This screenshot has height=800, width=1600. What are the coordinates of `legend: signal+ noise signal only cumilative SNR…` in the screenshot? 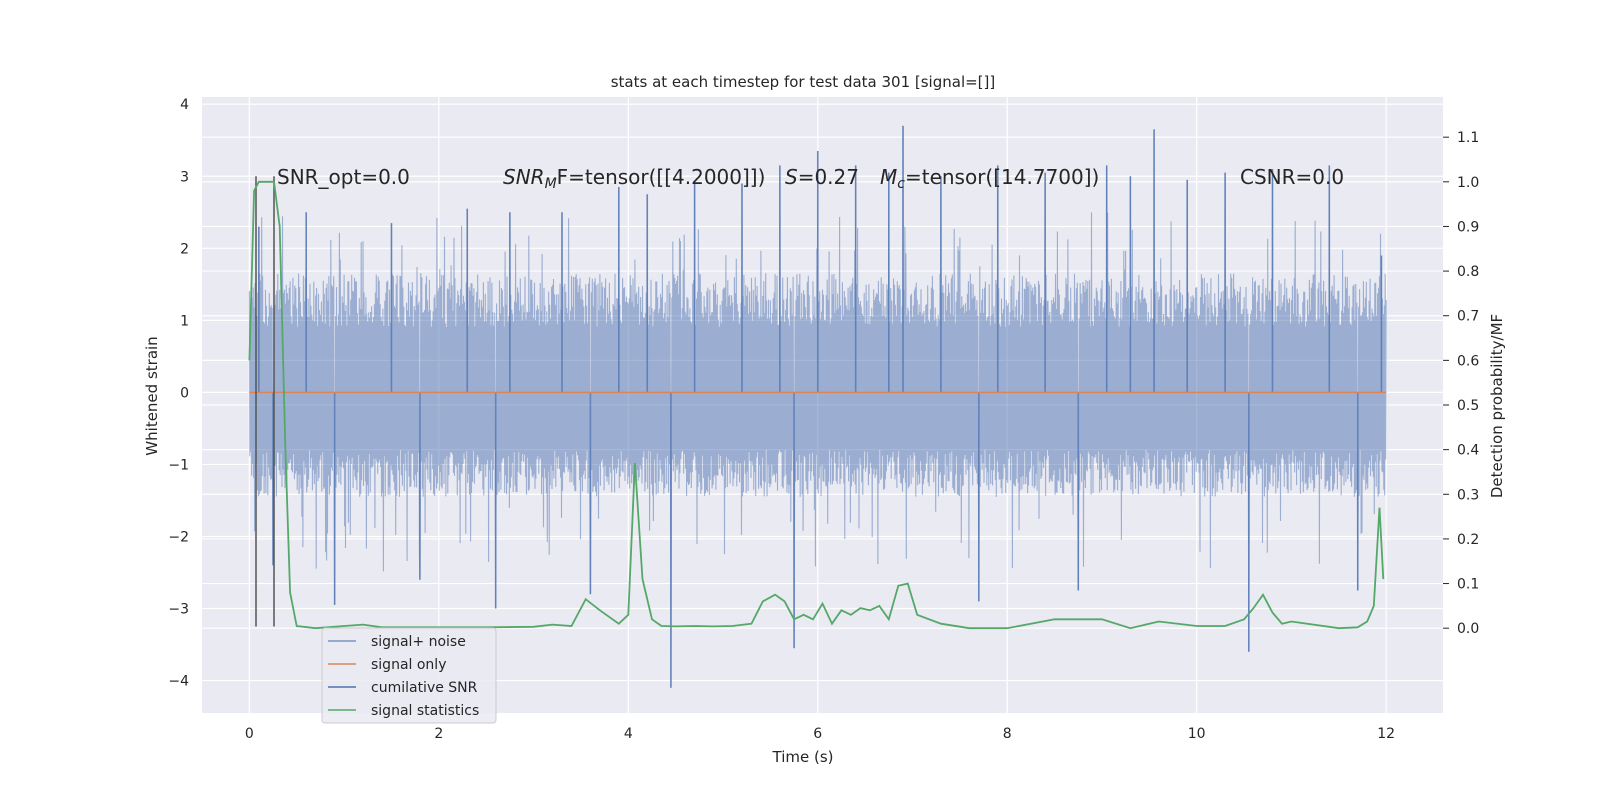 It's located at (409, 675).